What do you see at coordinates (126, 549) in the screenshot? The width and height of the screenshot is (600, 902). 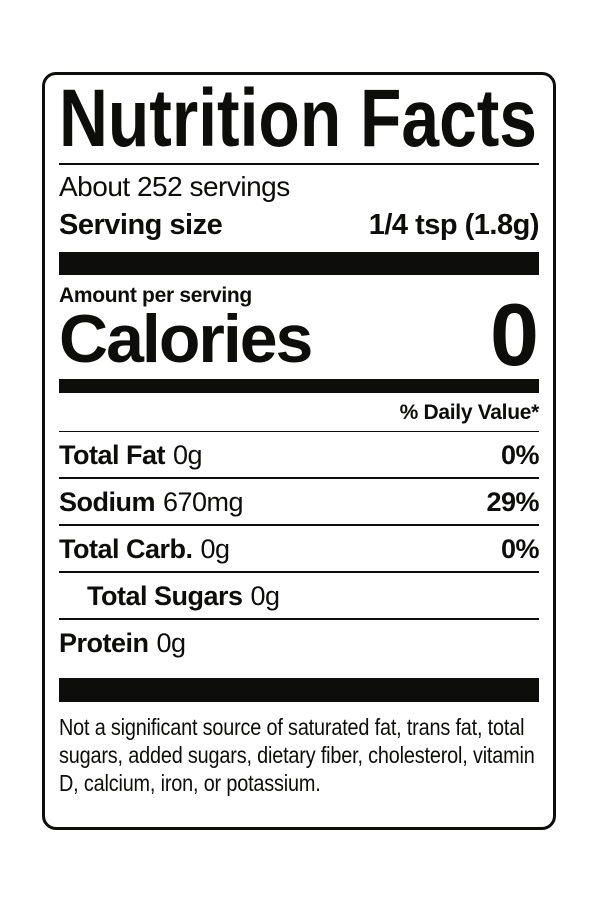 I see `nutrient-name: Total Carb.` at bounding box center [126, 549].